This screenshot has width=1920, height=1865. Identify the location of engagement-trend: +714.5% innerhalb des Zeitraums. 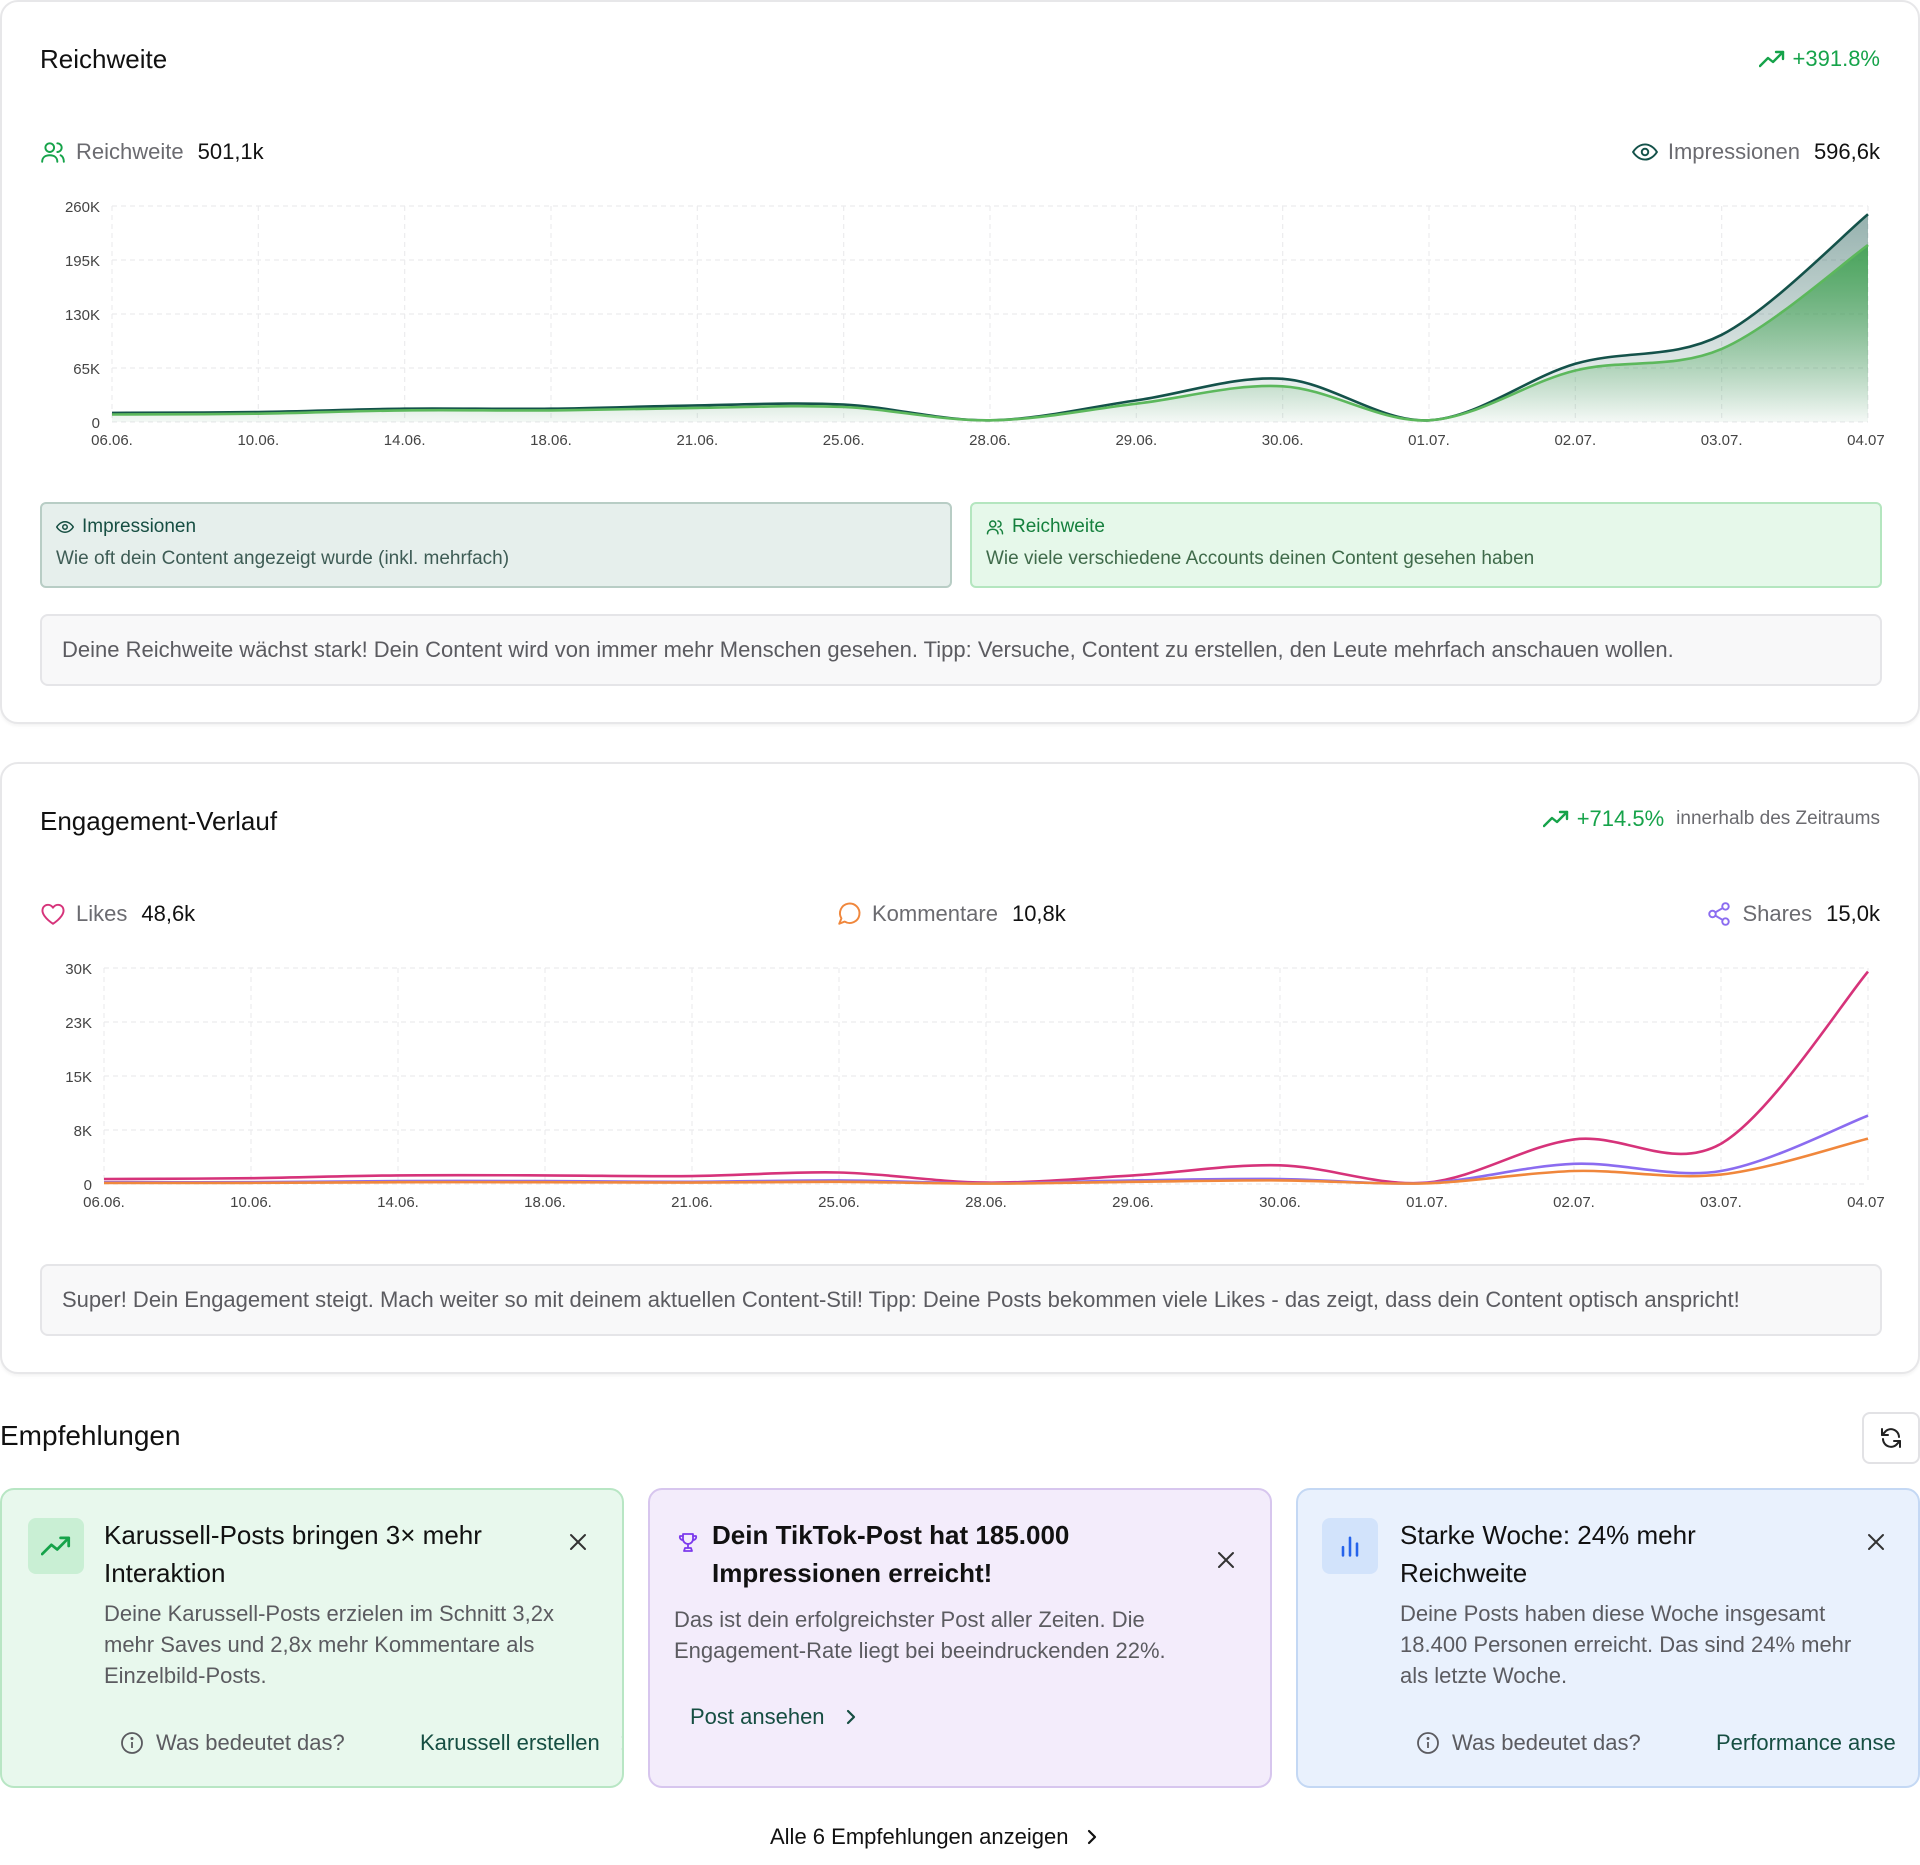
(1711, 819).